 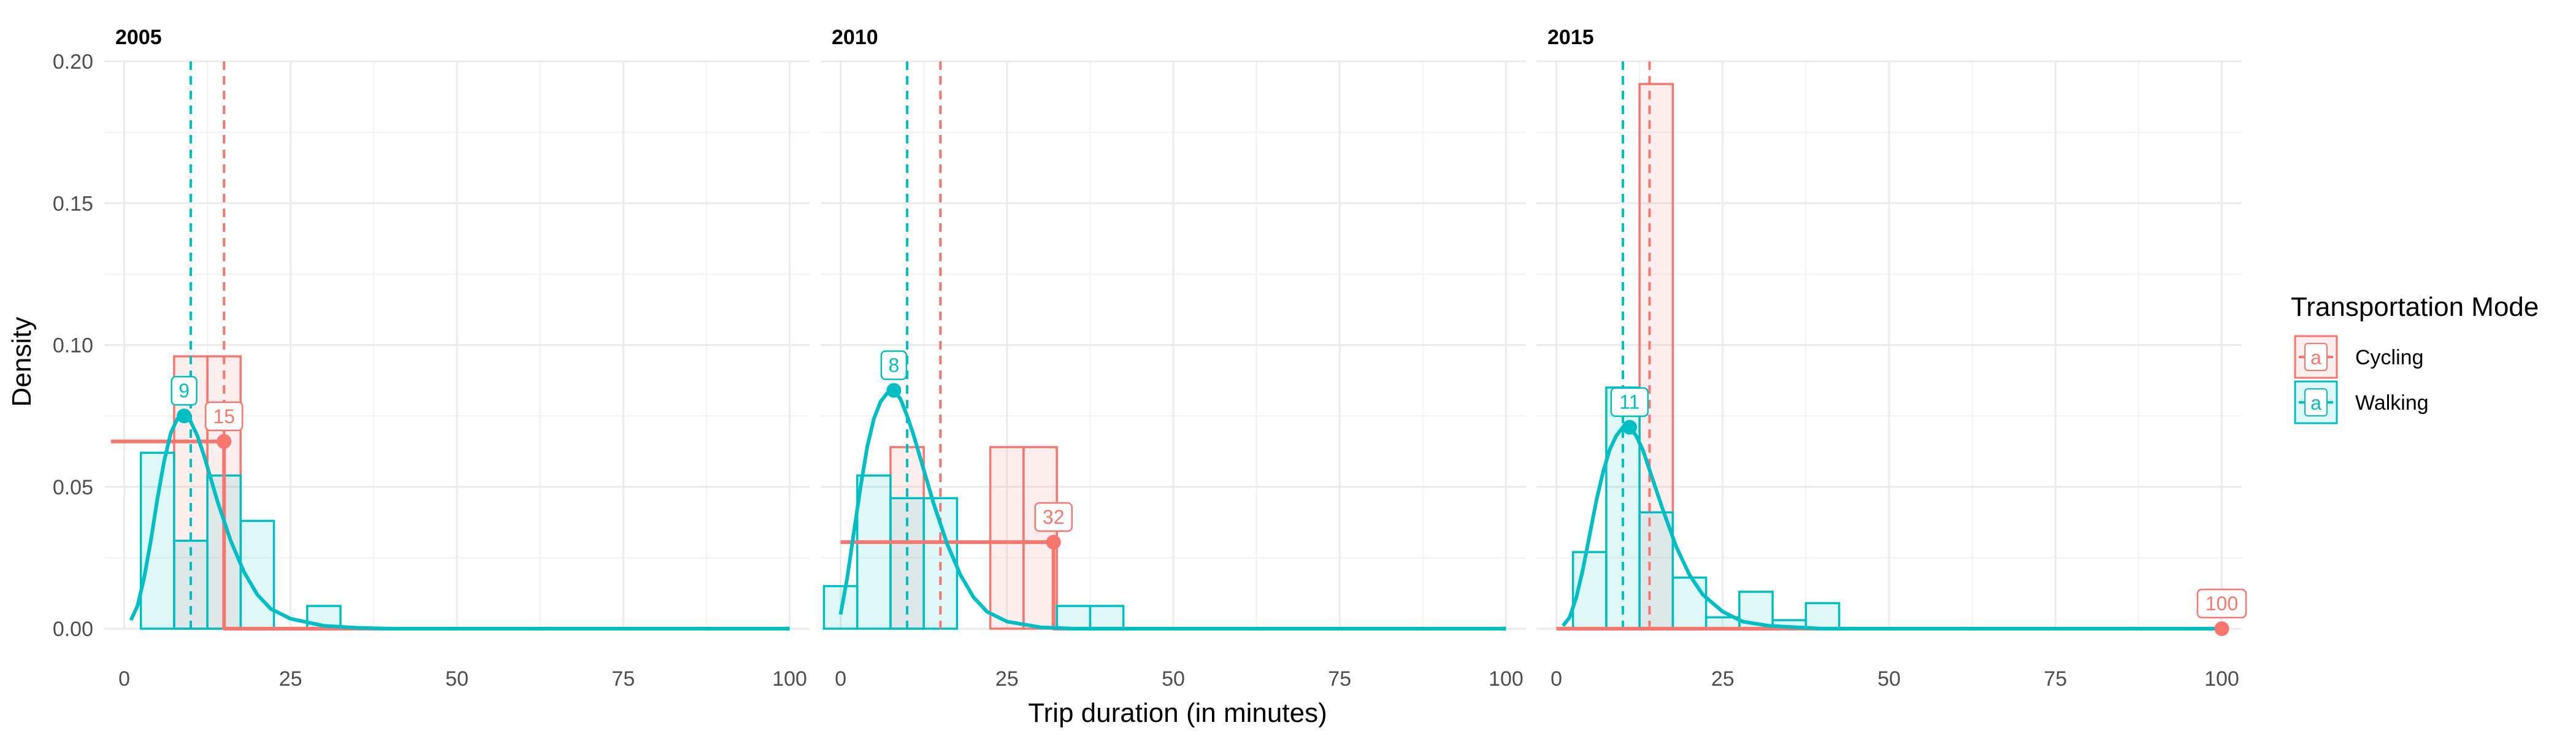 What do you see at coordinates (22, 362) in the screenshot?
I see `y-axis-title: Density` at bounding box center [22, 362].